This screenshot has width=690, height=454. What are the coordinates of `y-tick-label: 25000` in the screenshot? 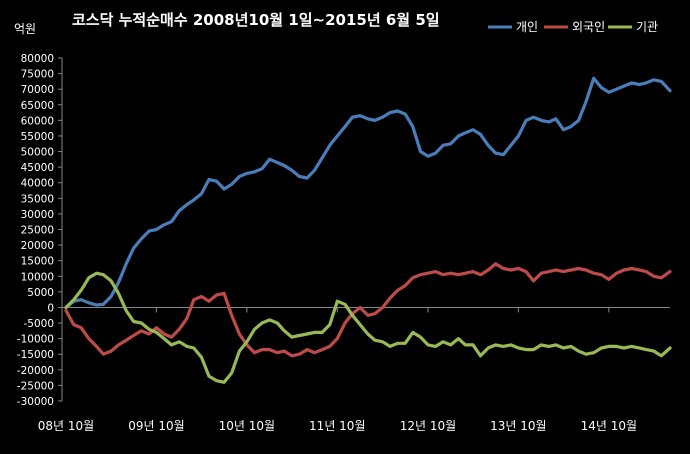 It's located at (37, 231).